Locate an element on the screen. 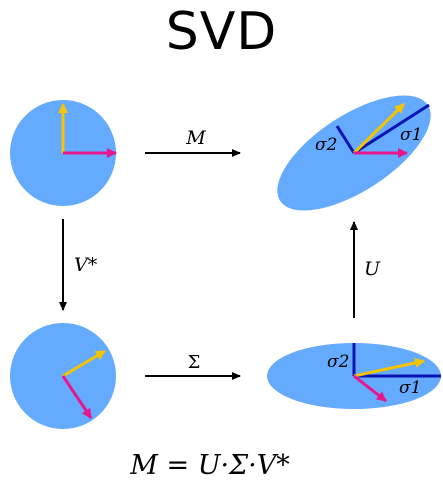 This screenshot has width=443, height=481. unit-circle-group is located at coordinates (63, 153).